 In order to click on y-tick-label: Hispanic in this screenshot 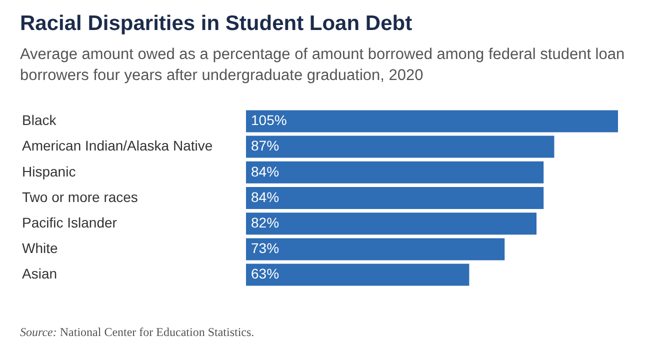, I will do `click(49, 171)`.